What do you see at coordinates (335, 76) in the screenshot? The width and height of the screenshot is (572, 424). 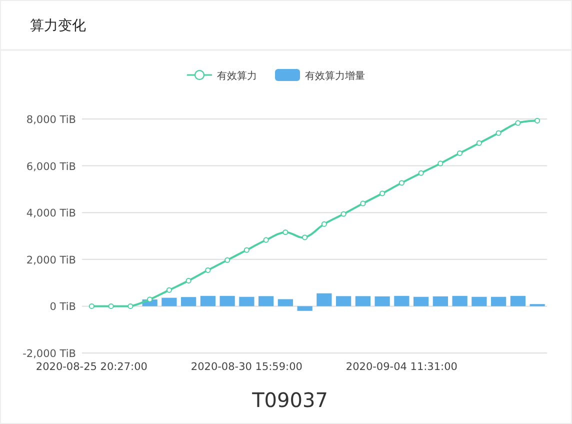 I see `legend-label: 有效算力增量` at bounding box center [335, 76].